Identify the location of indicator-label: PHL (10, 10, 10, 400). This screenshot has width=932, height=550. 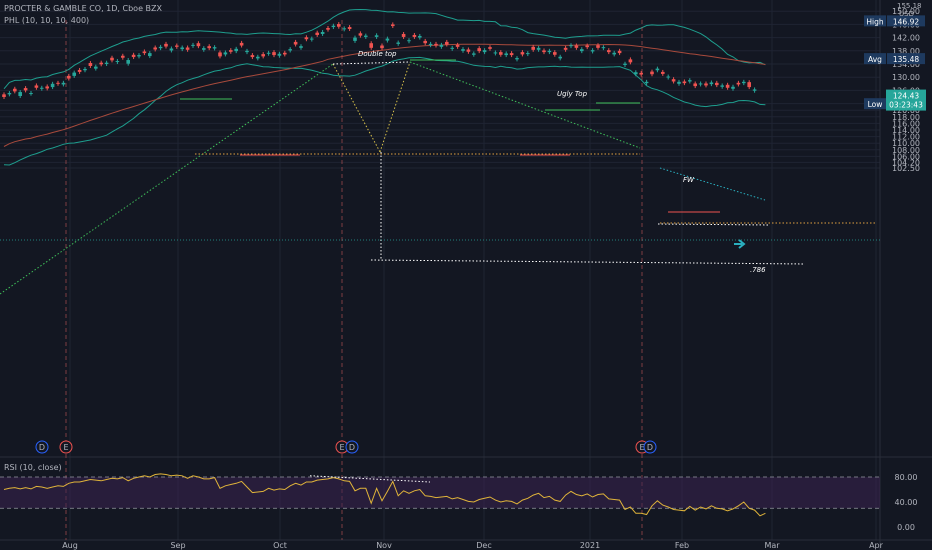
(47, 20).